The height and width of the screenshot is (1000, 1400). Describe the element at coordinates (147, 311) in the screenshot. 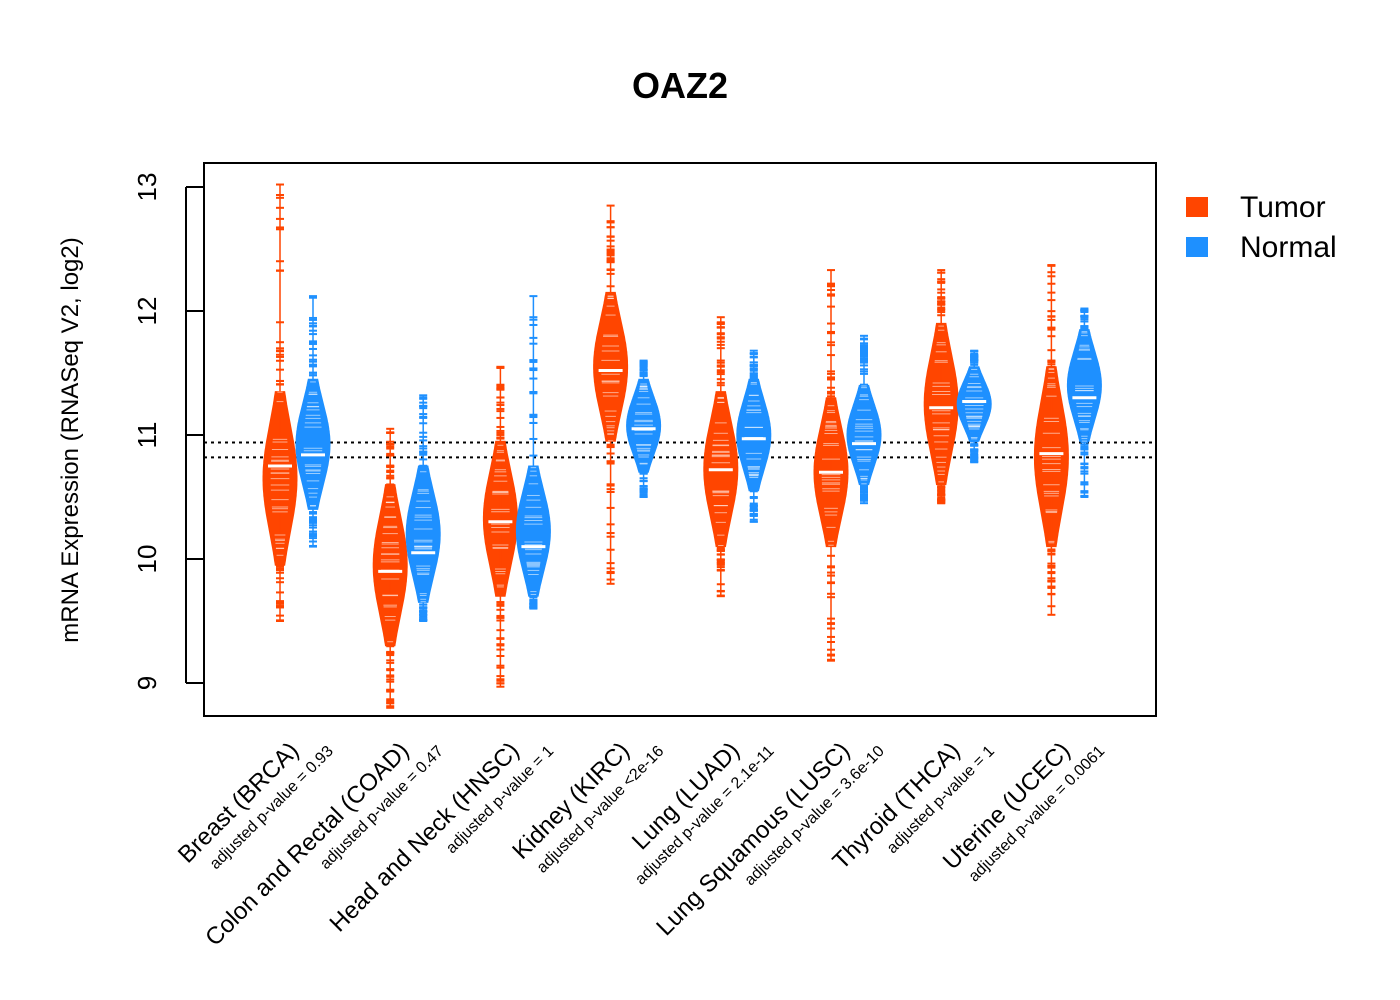

I see `y-tick-label: 12` at that location.